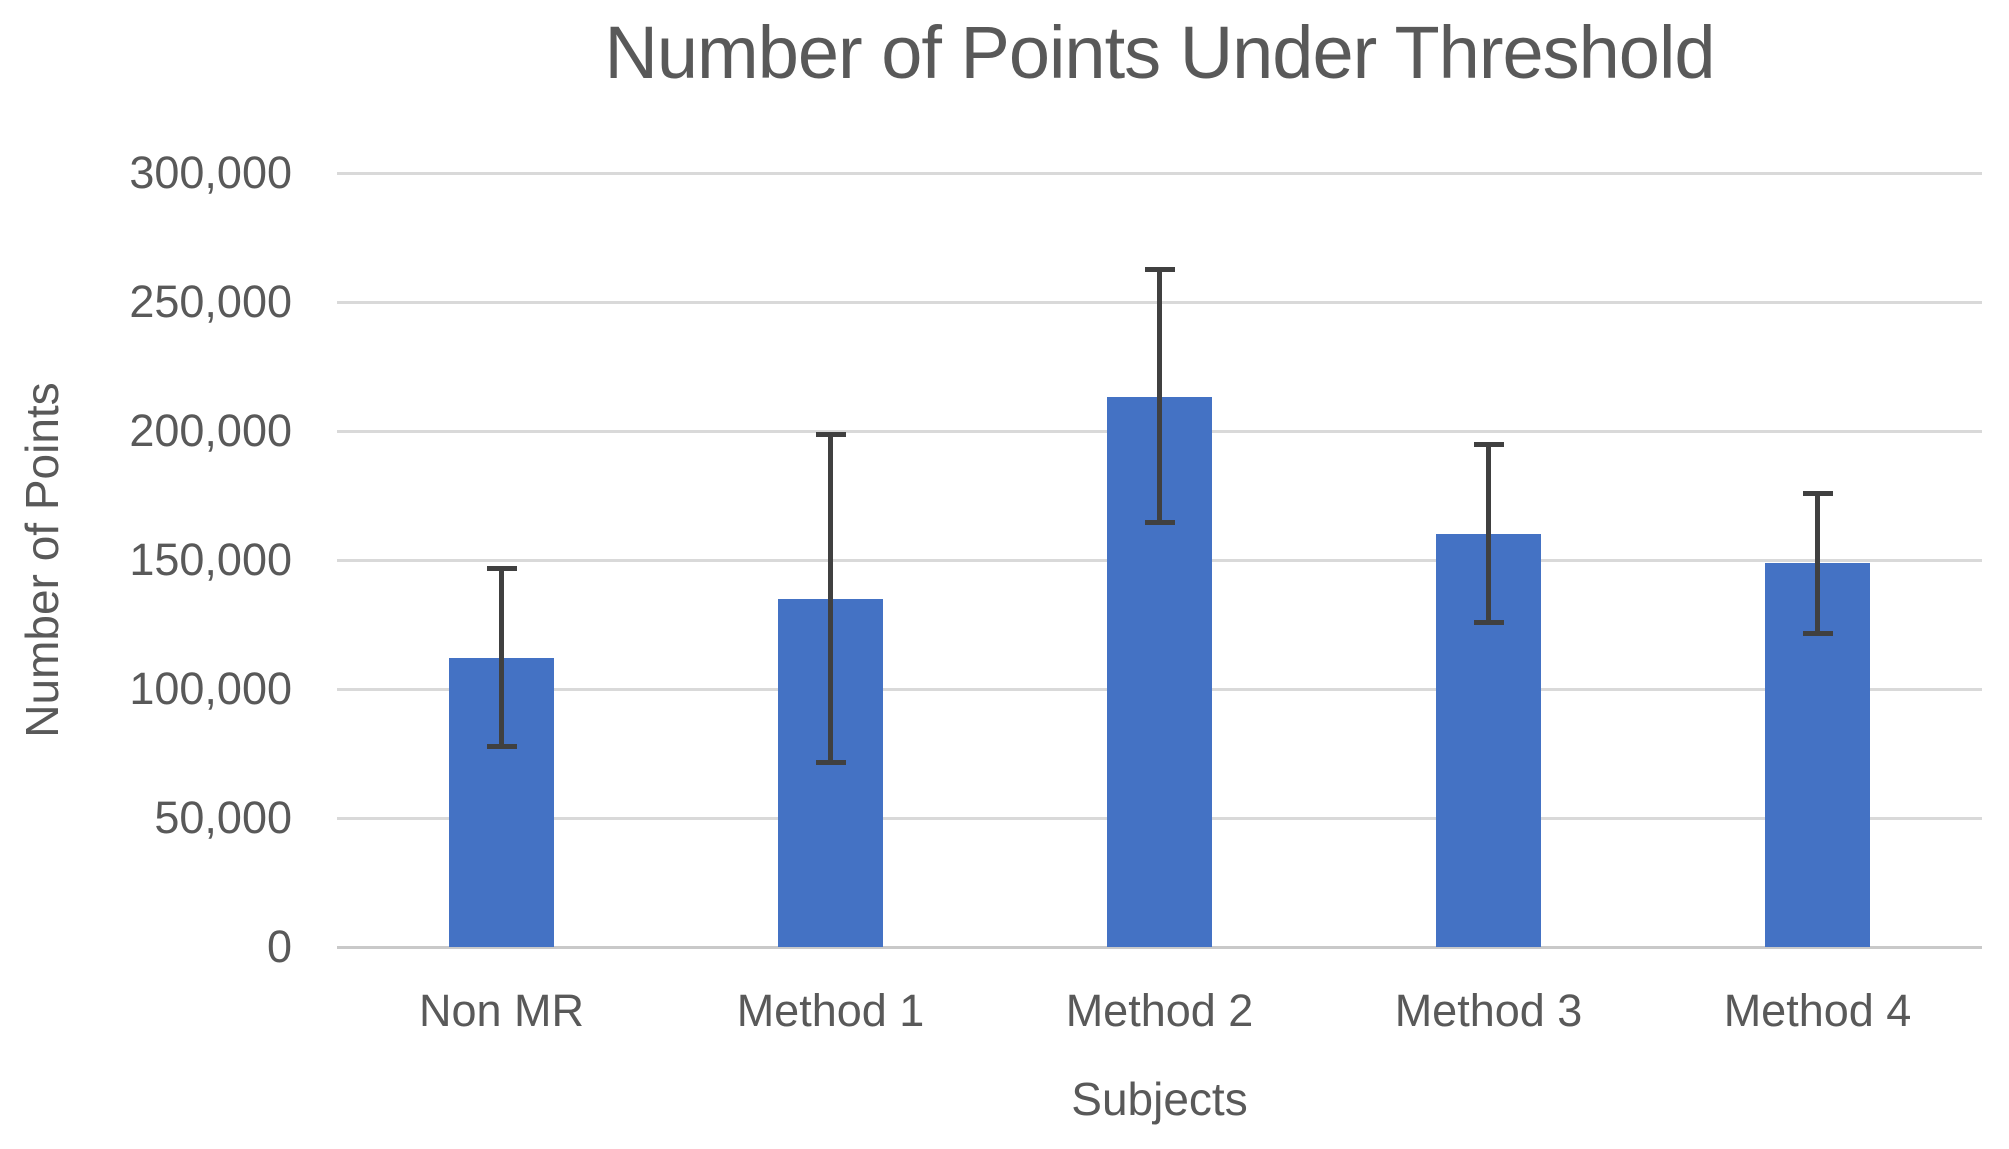 This screenshot has width=2009, height=1149. I want to click on error-bar-cap-top-non-mr, so click(501, 569).